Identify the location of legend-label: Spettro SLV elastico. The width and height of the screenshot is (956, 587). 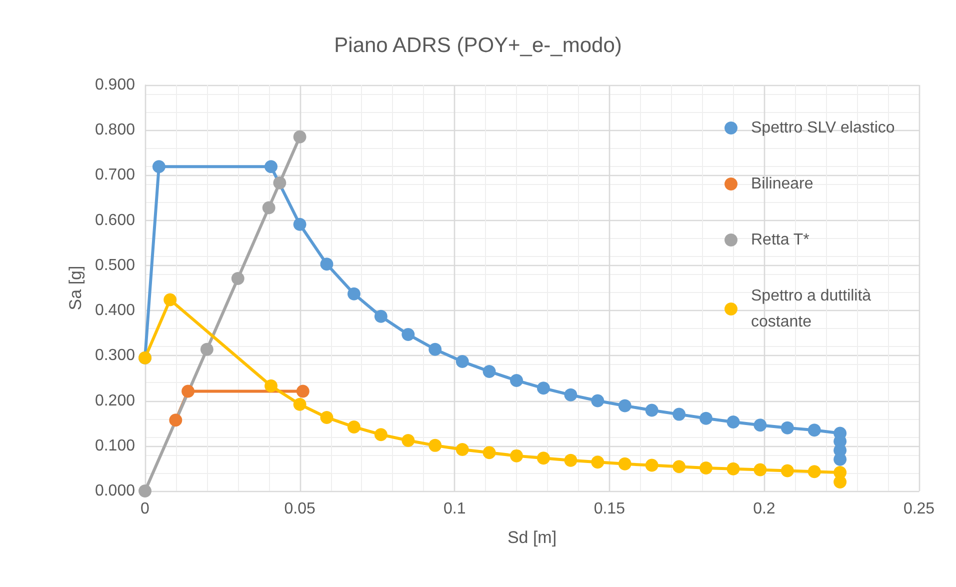
(823, 128).